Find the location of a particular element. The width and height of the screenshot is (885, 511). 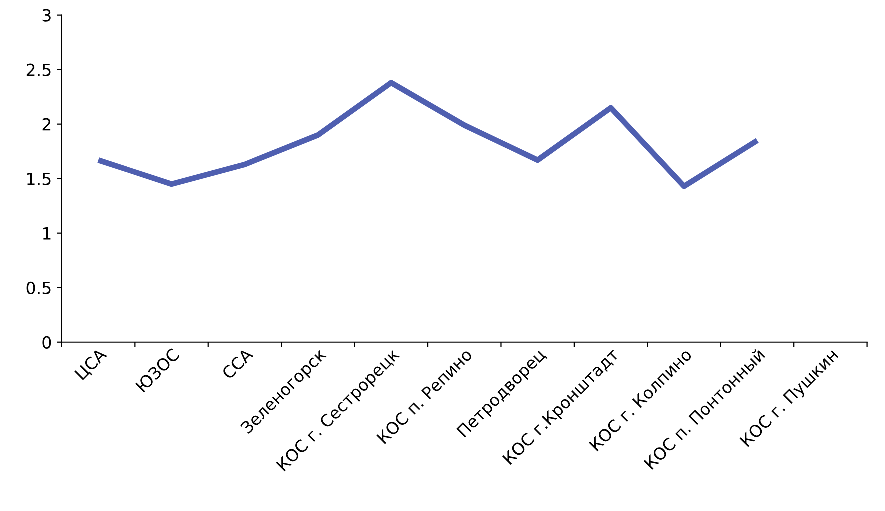

y-tick-label: 2 is located at coordinates (46, 124).